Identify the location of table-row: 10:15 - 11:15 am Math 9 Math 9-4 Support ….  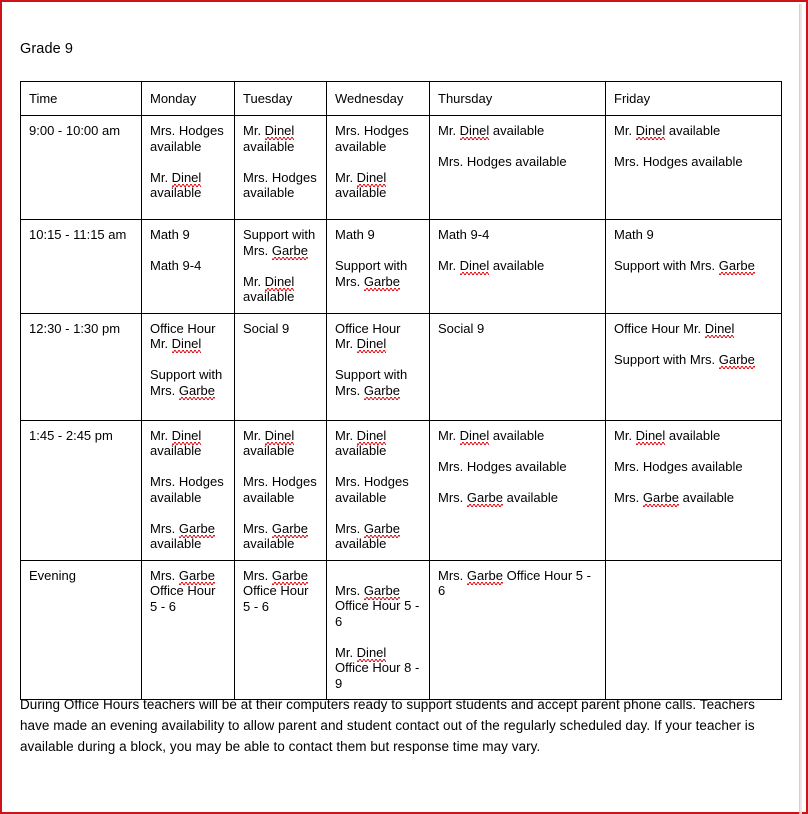
(401, 266).